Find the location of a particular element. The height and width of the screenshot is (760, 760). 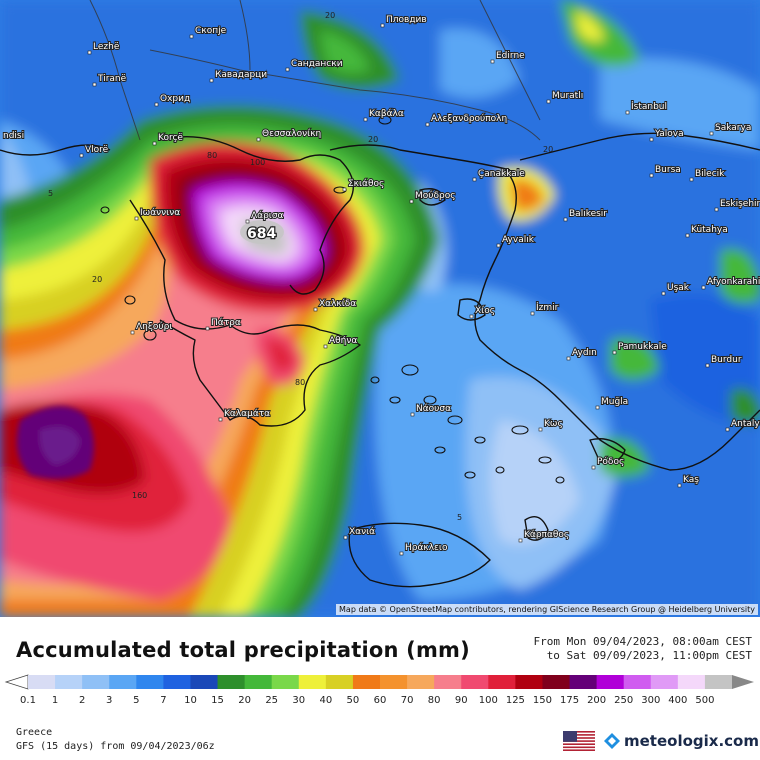

borders is located at coordinates (315, 70).